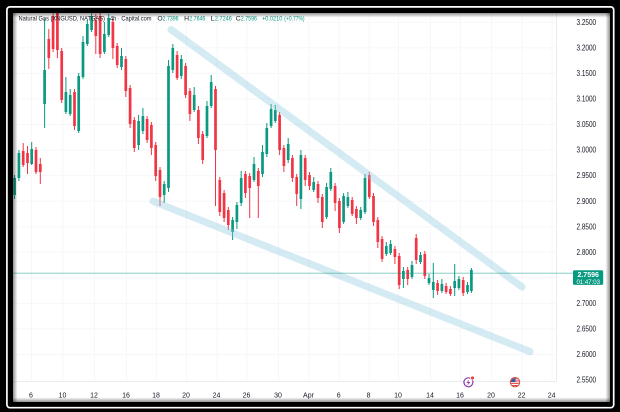  Describe the element at coordinates (588, 282) in the screenshot. I see `svg-text: 01:47:03` at that location.